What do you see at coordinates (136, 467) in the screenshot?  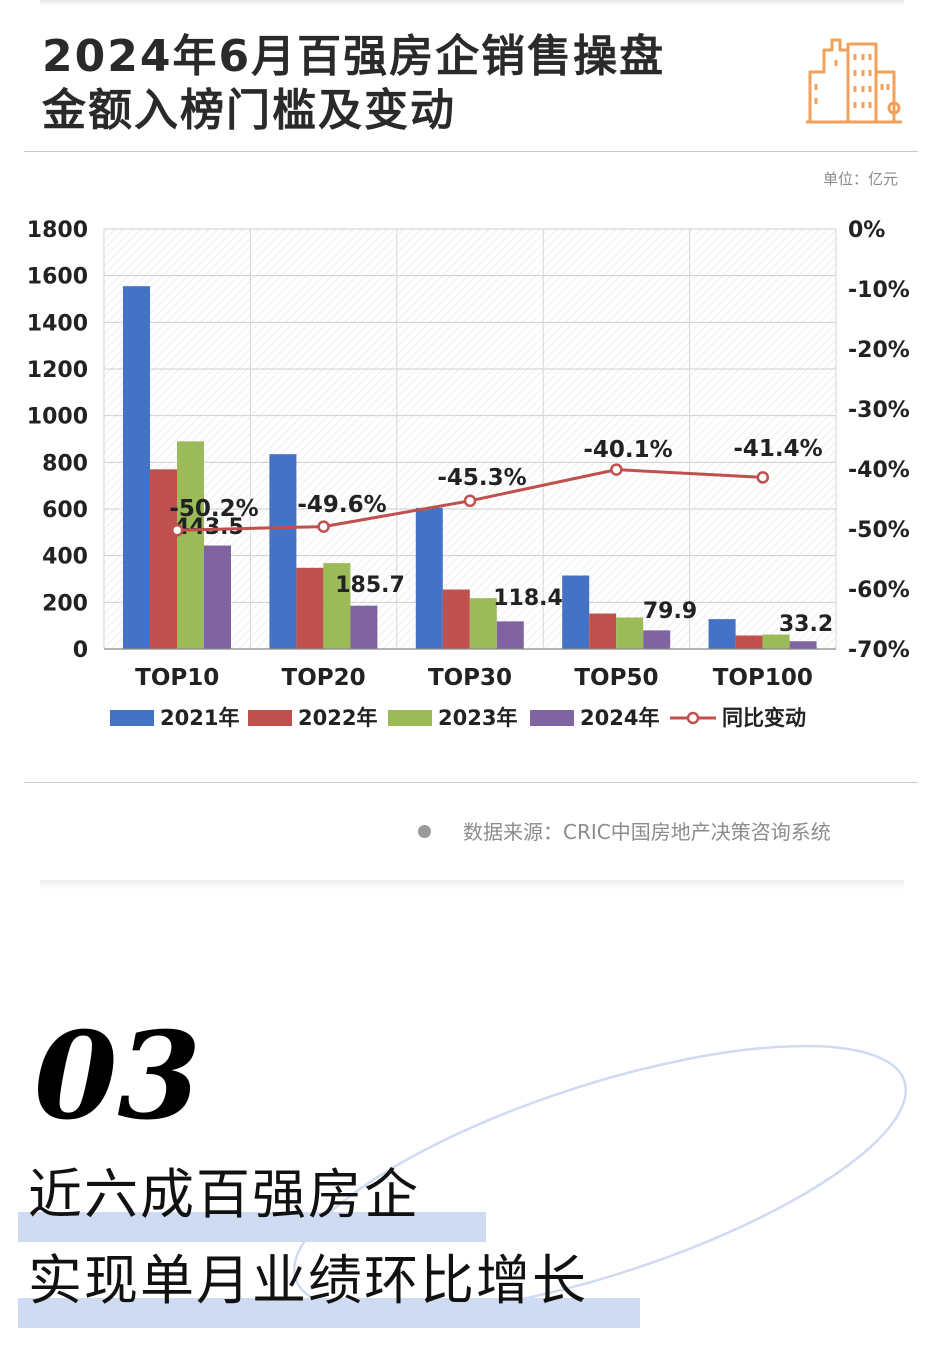 I see `bar-2021年-TOP10` at bounding box center [136, 467].